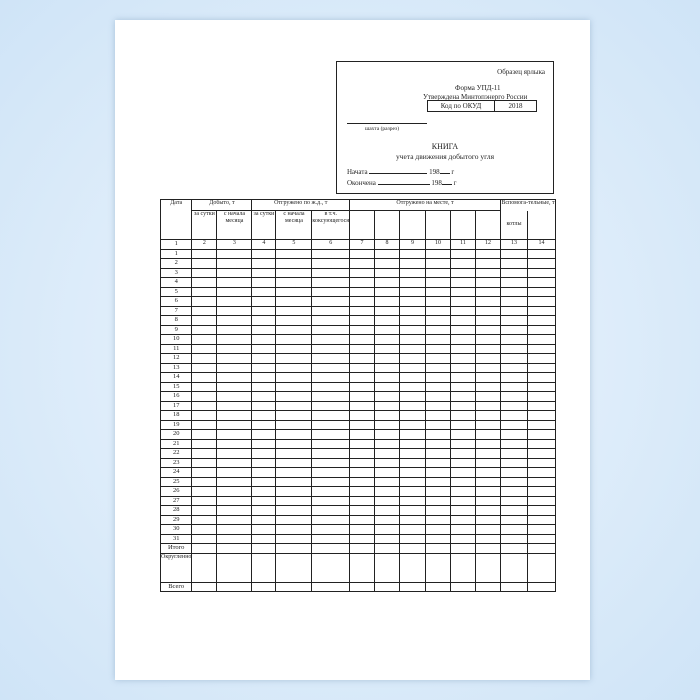  Describe the element at coordinates (176, 415) in the screenshot. I see `row-label: 18` at that location.